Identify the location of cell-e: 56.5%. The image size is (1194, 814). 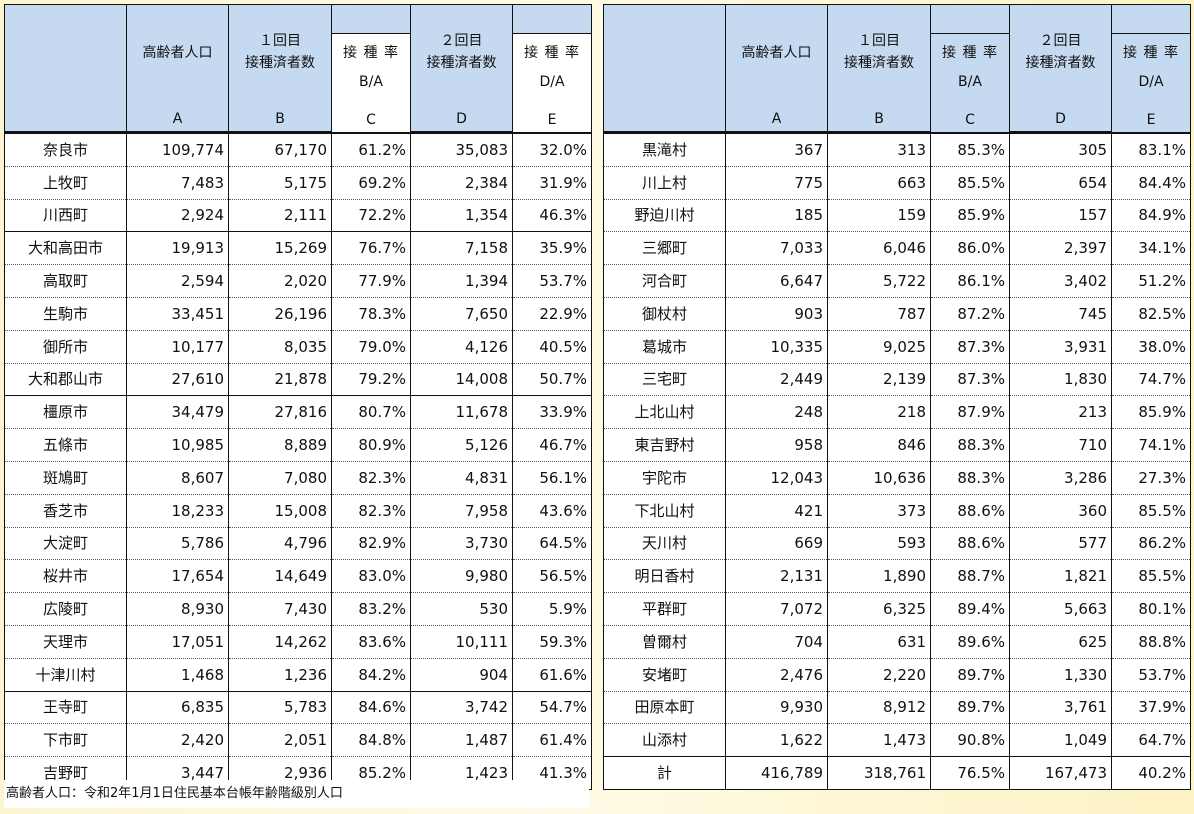
(552, 576).